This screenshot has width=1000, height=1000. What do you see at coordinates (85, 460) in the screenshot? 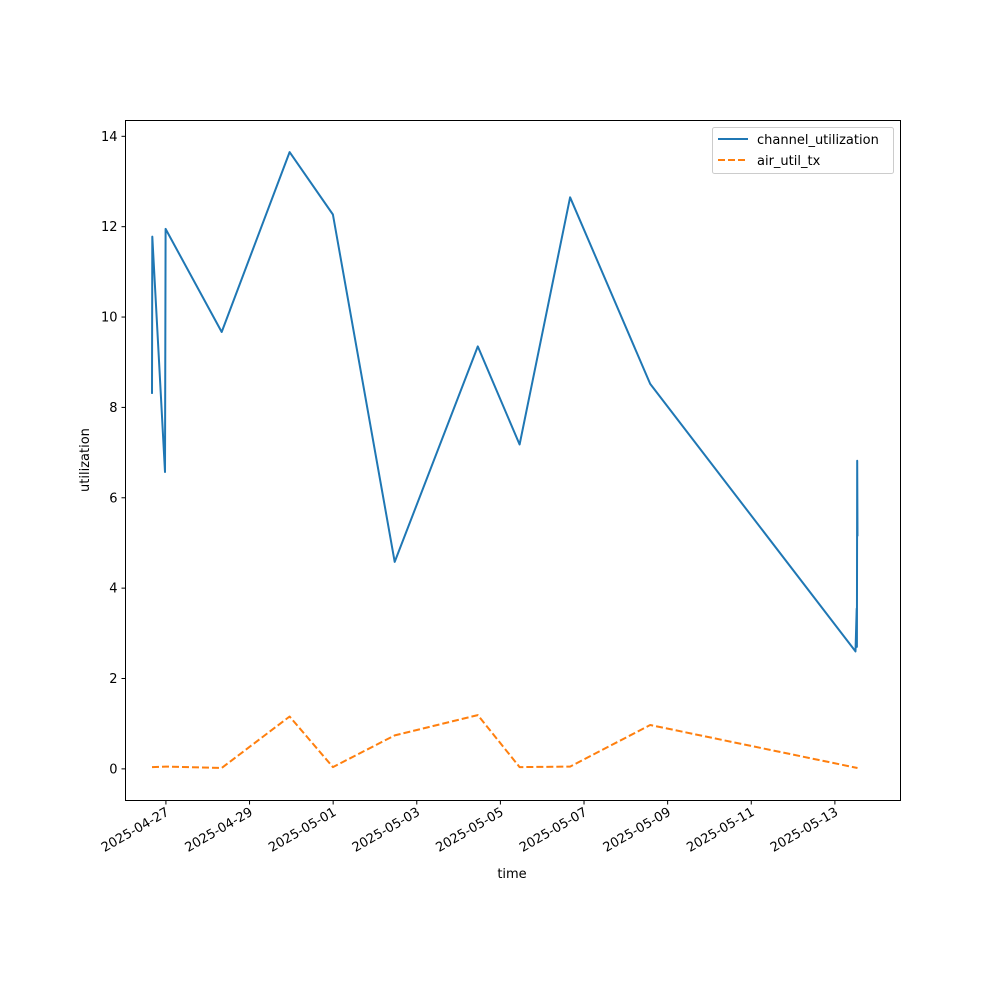
I see `y-axis-label: utilization` at bounding box center [85, 460].